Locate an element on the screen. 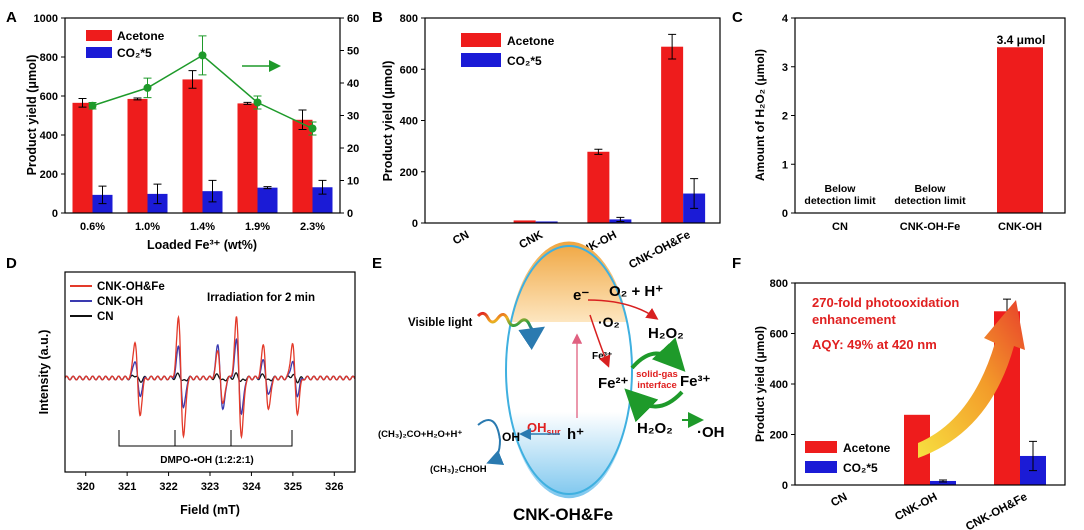  panel-letter-b: B is located at coordinates (377, 17).